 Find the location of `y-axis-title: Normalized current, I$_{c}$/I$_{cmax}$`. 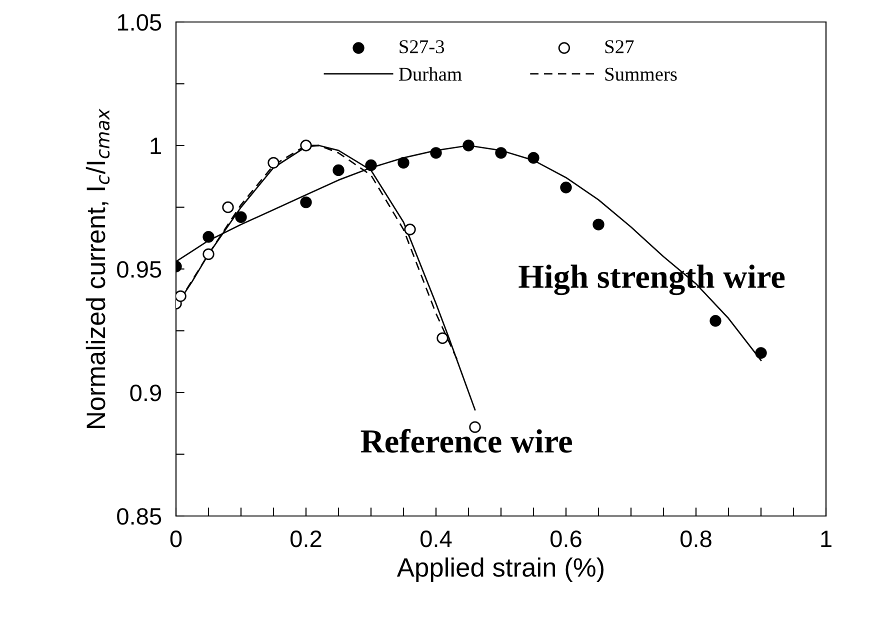

y-axis-title: Normalized current, I$_{c}$/I$_{cmax}$ is located at coordinates (98, 268).